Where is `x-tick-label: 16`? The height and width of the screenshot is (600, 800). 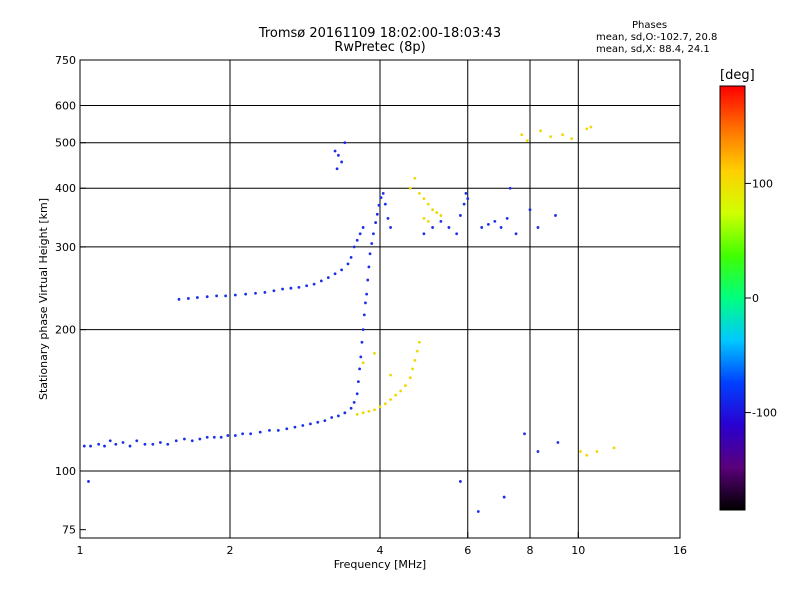
x-tick-label: 16 is located at coordinates (680, 550).